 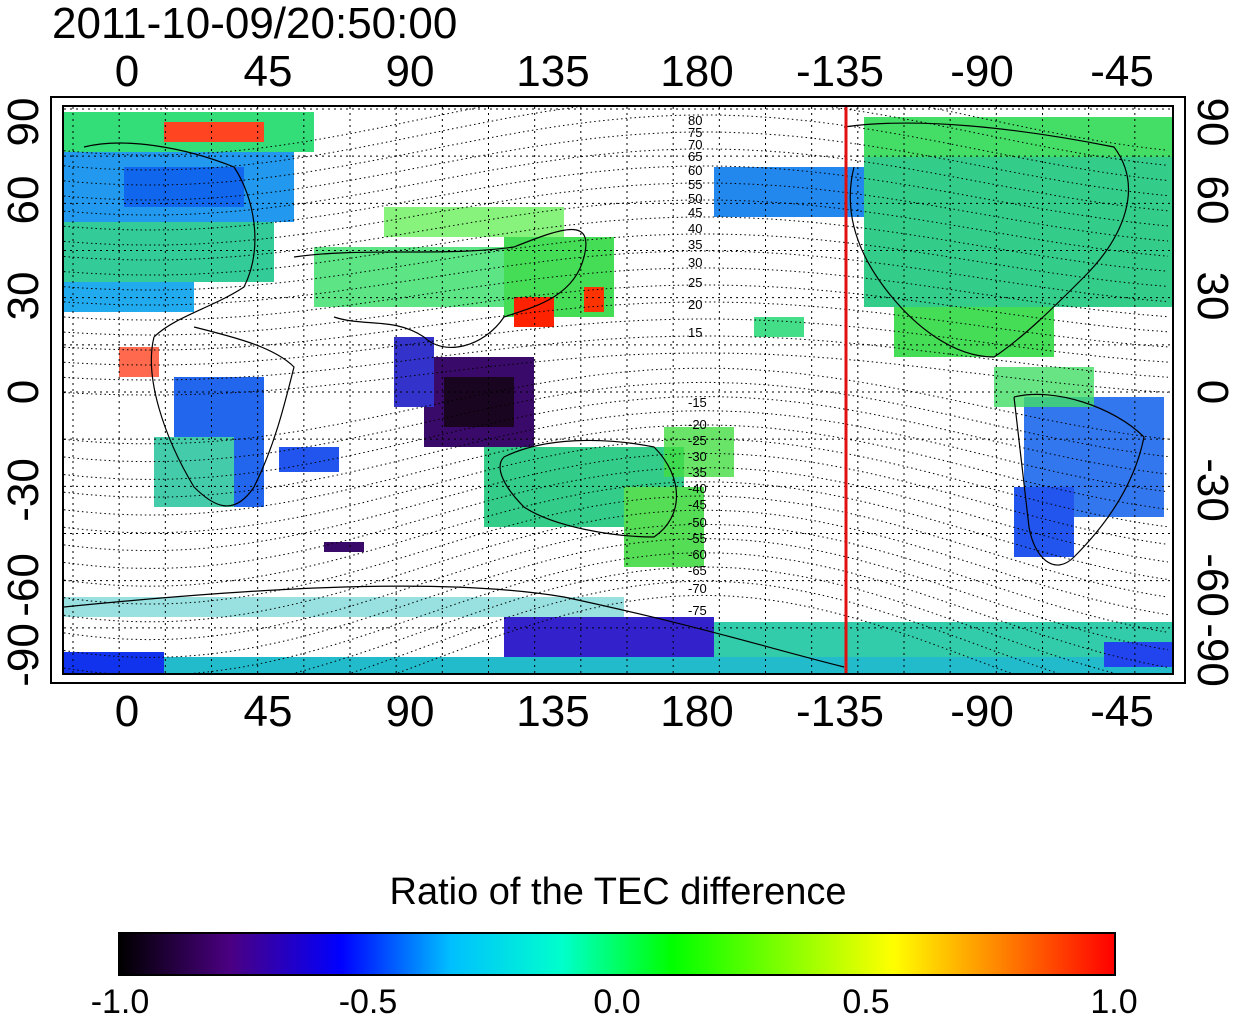 I want to click on colorbar, so click(x=617, y=954).